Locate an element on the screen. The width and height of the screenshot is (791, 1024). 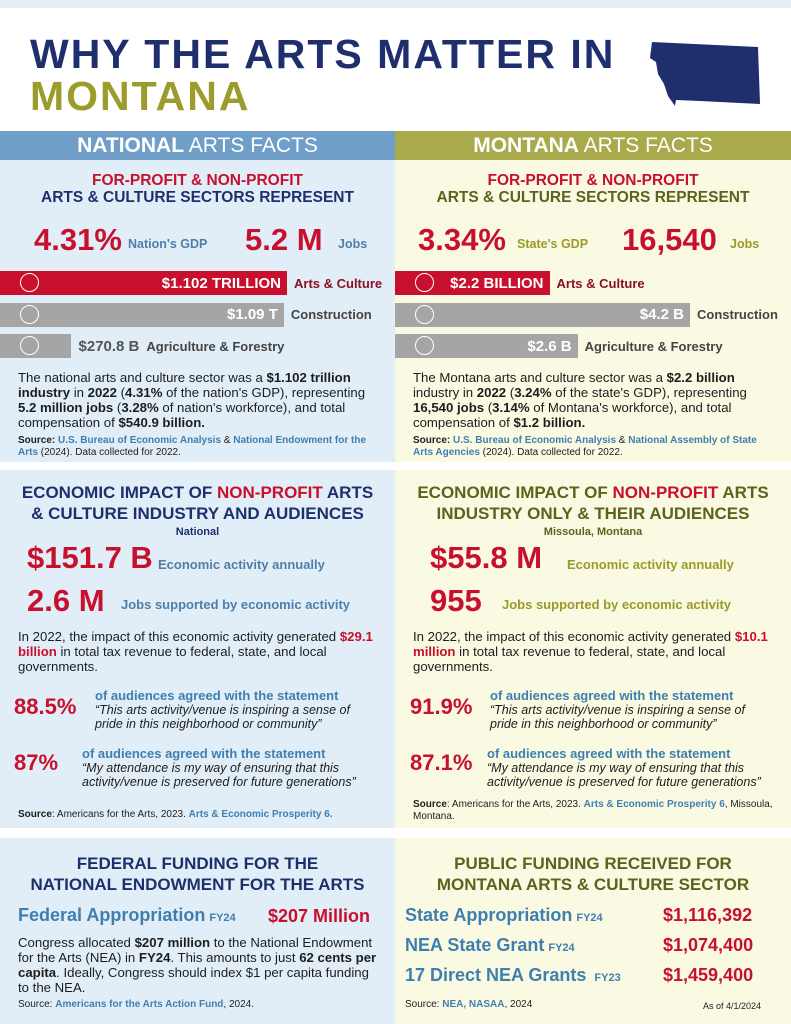
funding-row: Federal Appropriation FY24 is located at coordinates (127, 915).